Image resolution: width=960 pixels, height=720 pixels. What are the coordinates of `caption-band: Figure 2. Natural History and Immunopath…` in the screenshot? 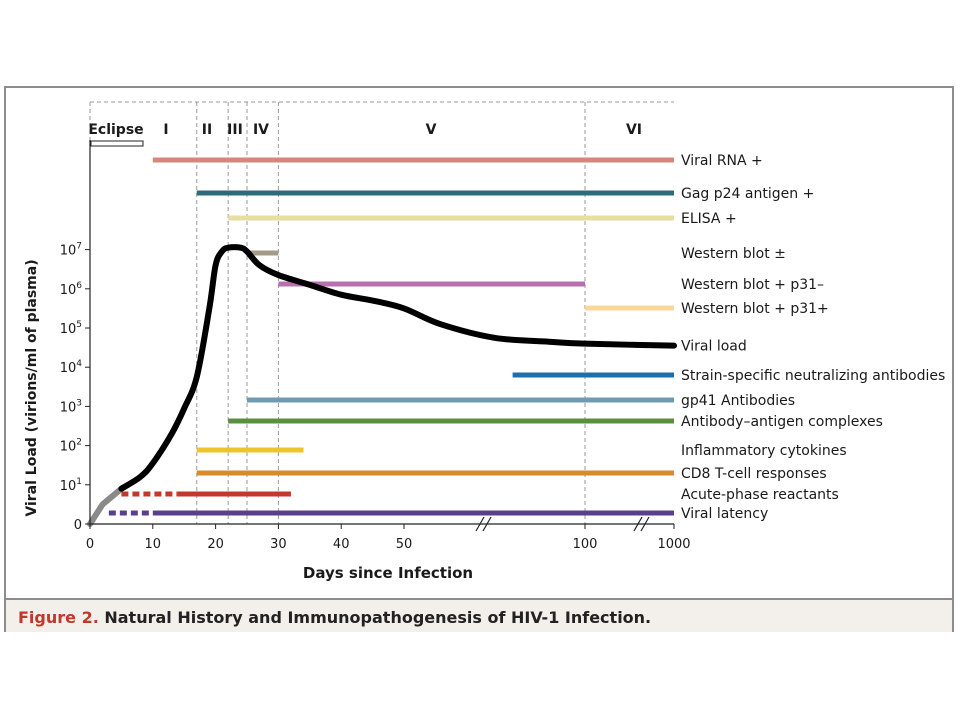 It's located at (479, 615).